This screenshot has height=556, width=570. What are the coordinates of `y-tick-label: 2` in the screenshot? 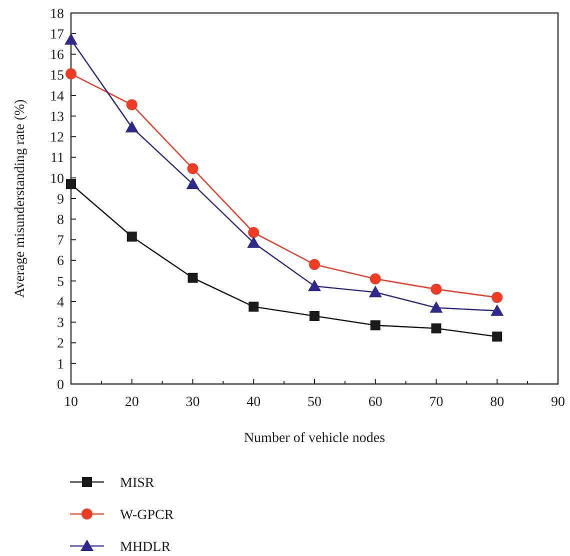 It's located at (60, 344).